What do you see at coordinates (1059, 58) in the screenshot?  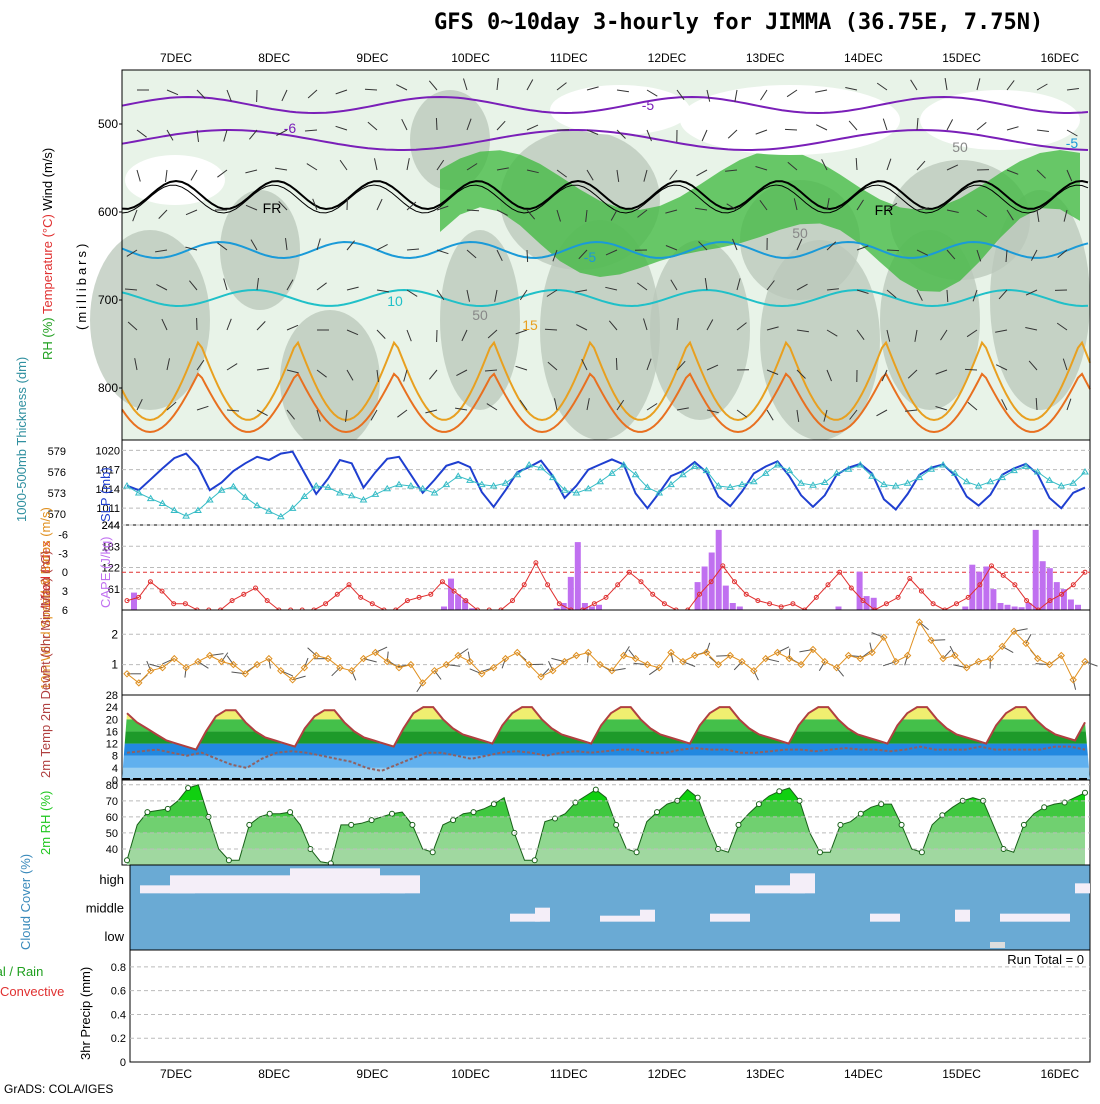 I see `x-tick-label-top: 16DEC` at bounding box center [1059, 58].